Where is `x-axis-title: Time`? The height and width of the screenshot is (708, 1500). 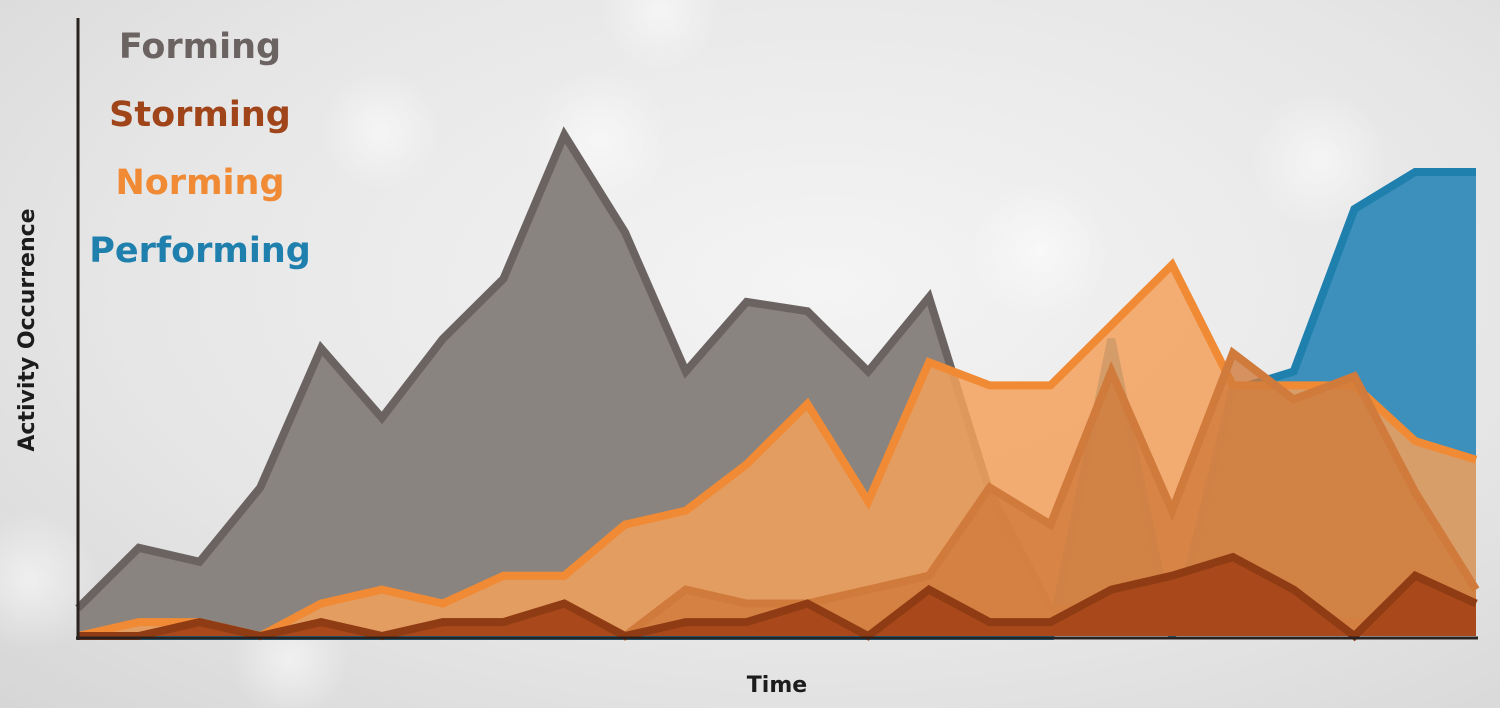
x-axis-title: Time is located at coordinates (777, 685).